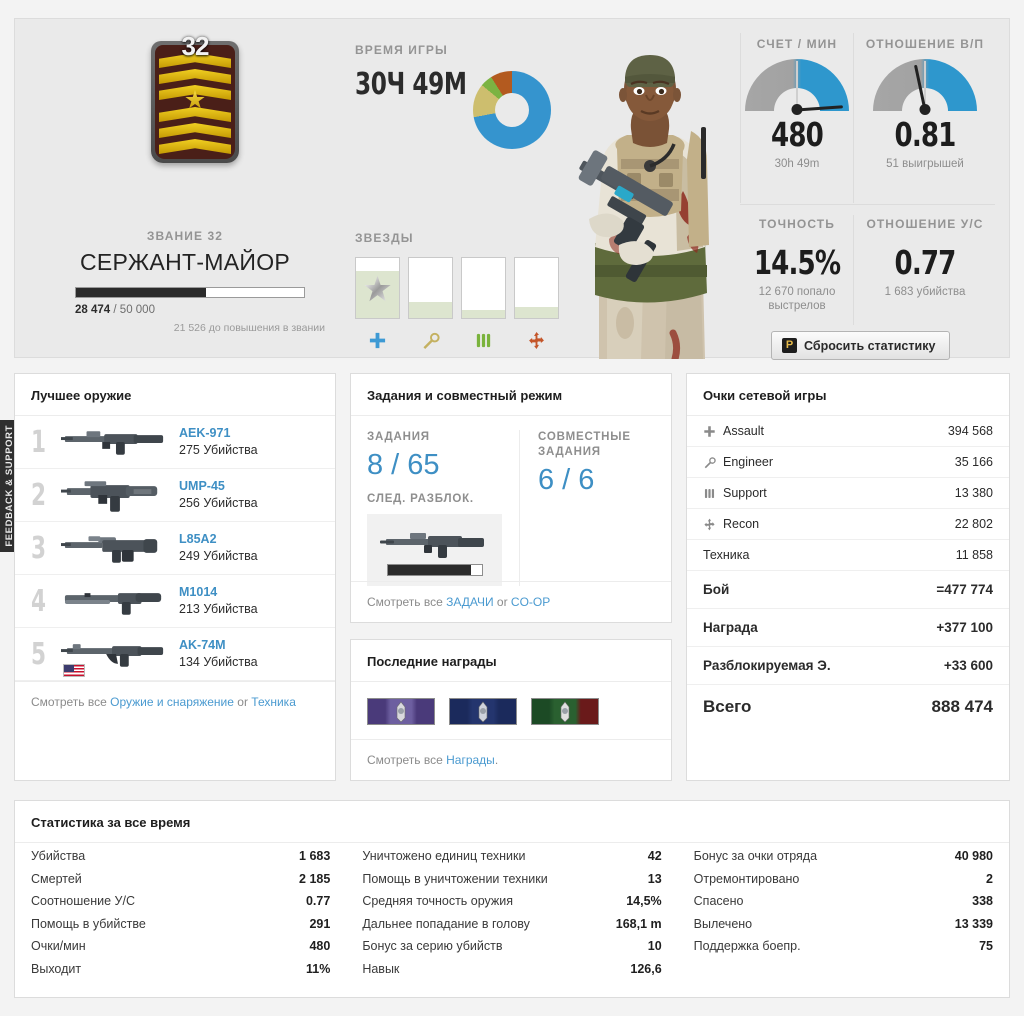  What do you see at coordinates (407, 602) in the screenshot?
I see `missions-footer-prefix: Смотреть все` at bounding box center [407, 602].